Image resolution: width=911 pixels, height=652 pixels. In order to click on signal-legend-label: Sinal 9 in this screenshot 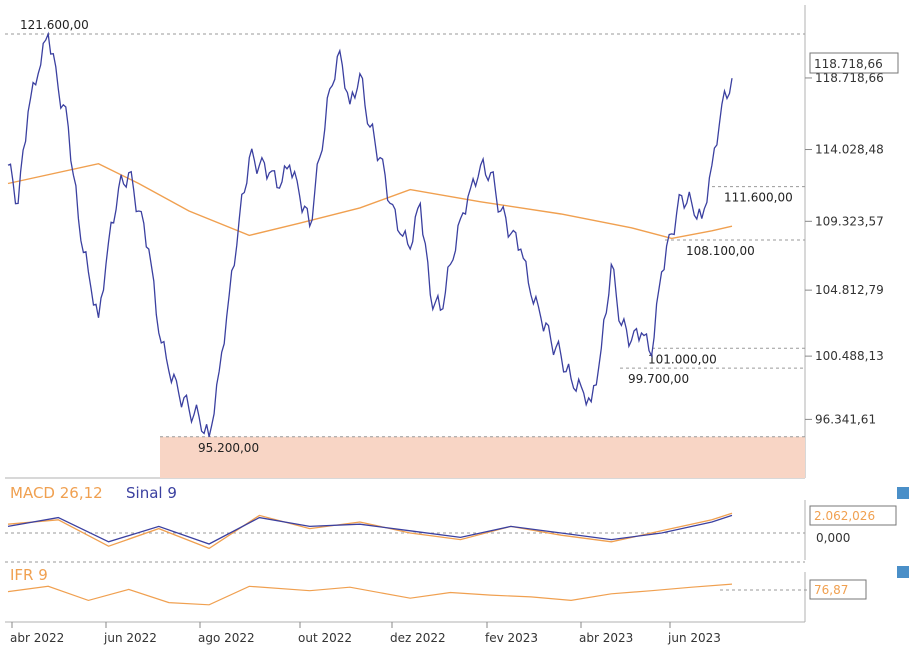, I will do `click(151, 493)`.